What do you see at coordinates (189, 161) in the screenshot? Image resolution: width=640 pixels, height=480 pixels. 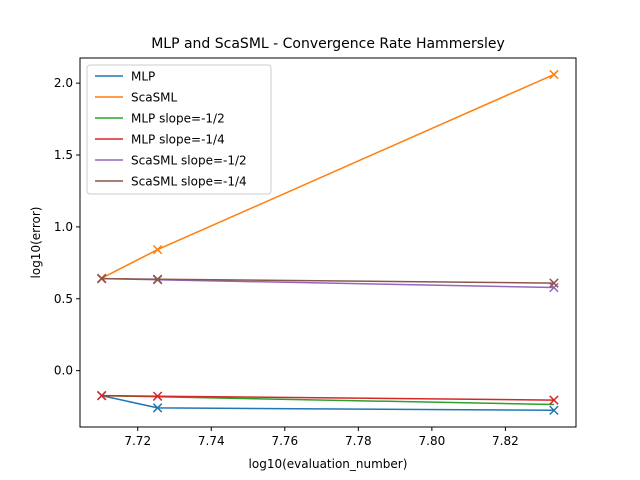 I see `legend-label: ScaSML slope=-1/2` at bounding box center [189, 161].